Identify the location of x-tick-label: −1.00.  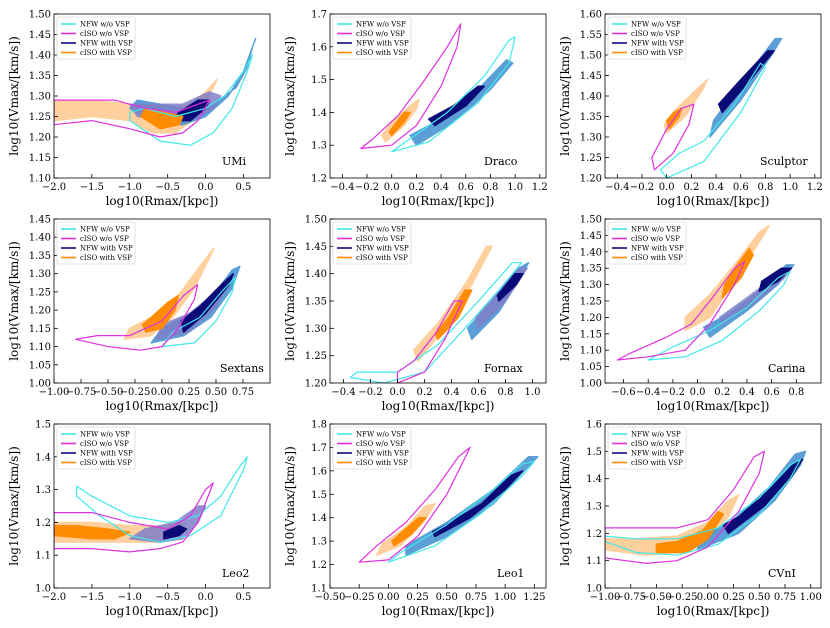
(605, 597).